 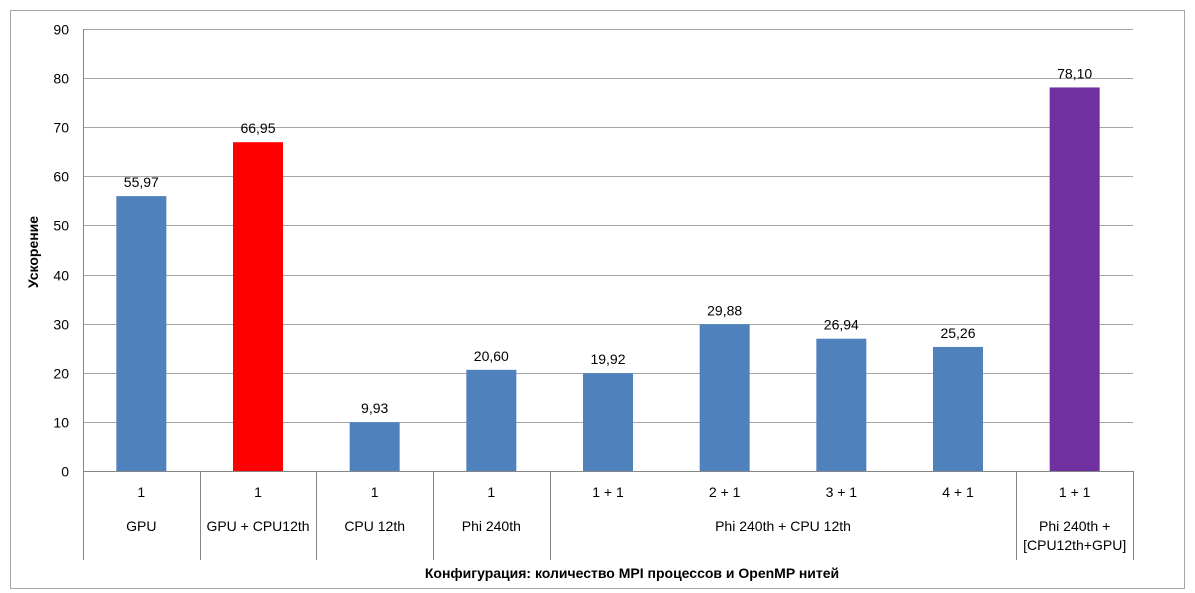 What do you see at coordinates (374, 408) in the screenshot?
I see `data-label: 9,93` at bounding box center [374, 408].